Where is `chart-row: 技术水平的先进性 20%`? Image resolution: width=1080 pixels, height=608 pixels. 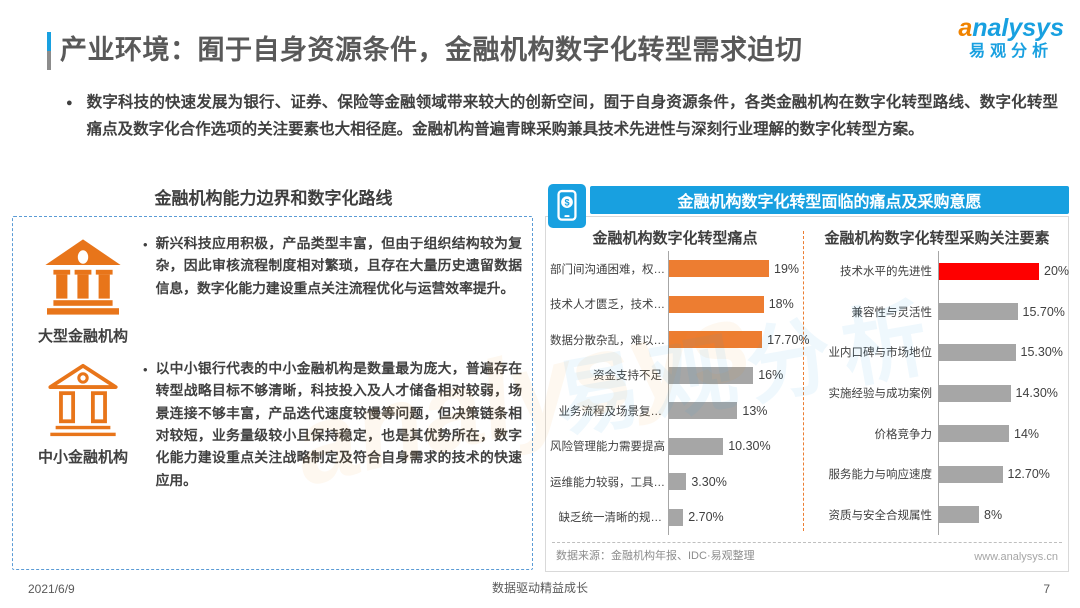 chart-row: 技术水平的先进性 20% is located at coordinates (939, 271).